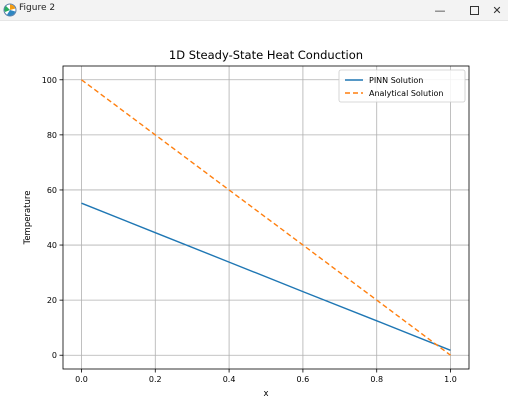 The image size is (508, 412). Describe the element at coordinates (155, 379) in the screenshot. I see `x-tick-label: 0.2` at that location.